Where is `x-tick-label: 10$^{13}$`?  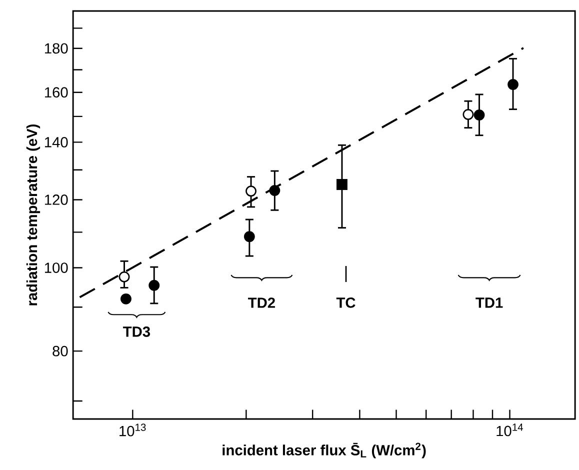 x-tick-label: 10$^{13}$ is located at coordinates (133, 430).